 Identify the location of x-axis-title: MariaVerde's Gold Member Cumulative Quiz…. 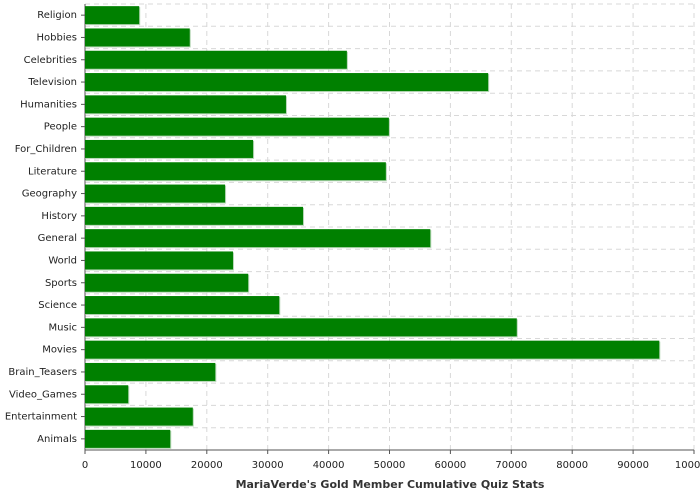
(390, 484).